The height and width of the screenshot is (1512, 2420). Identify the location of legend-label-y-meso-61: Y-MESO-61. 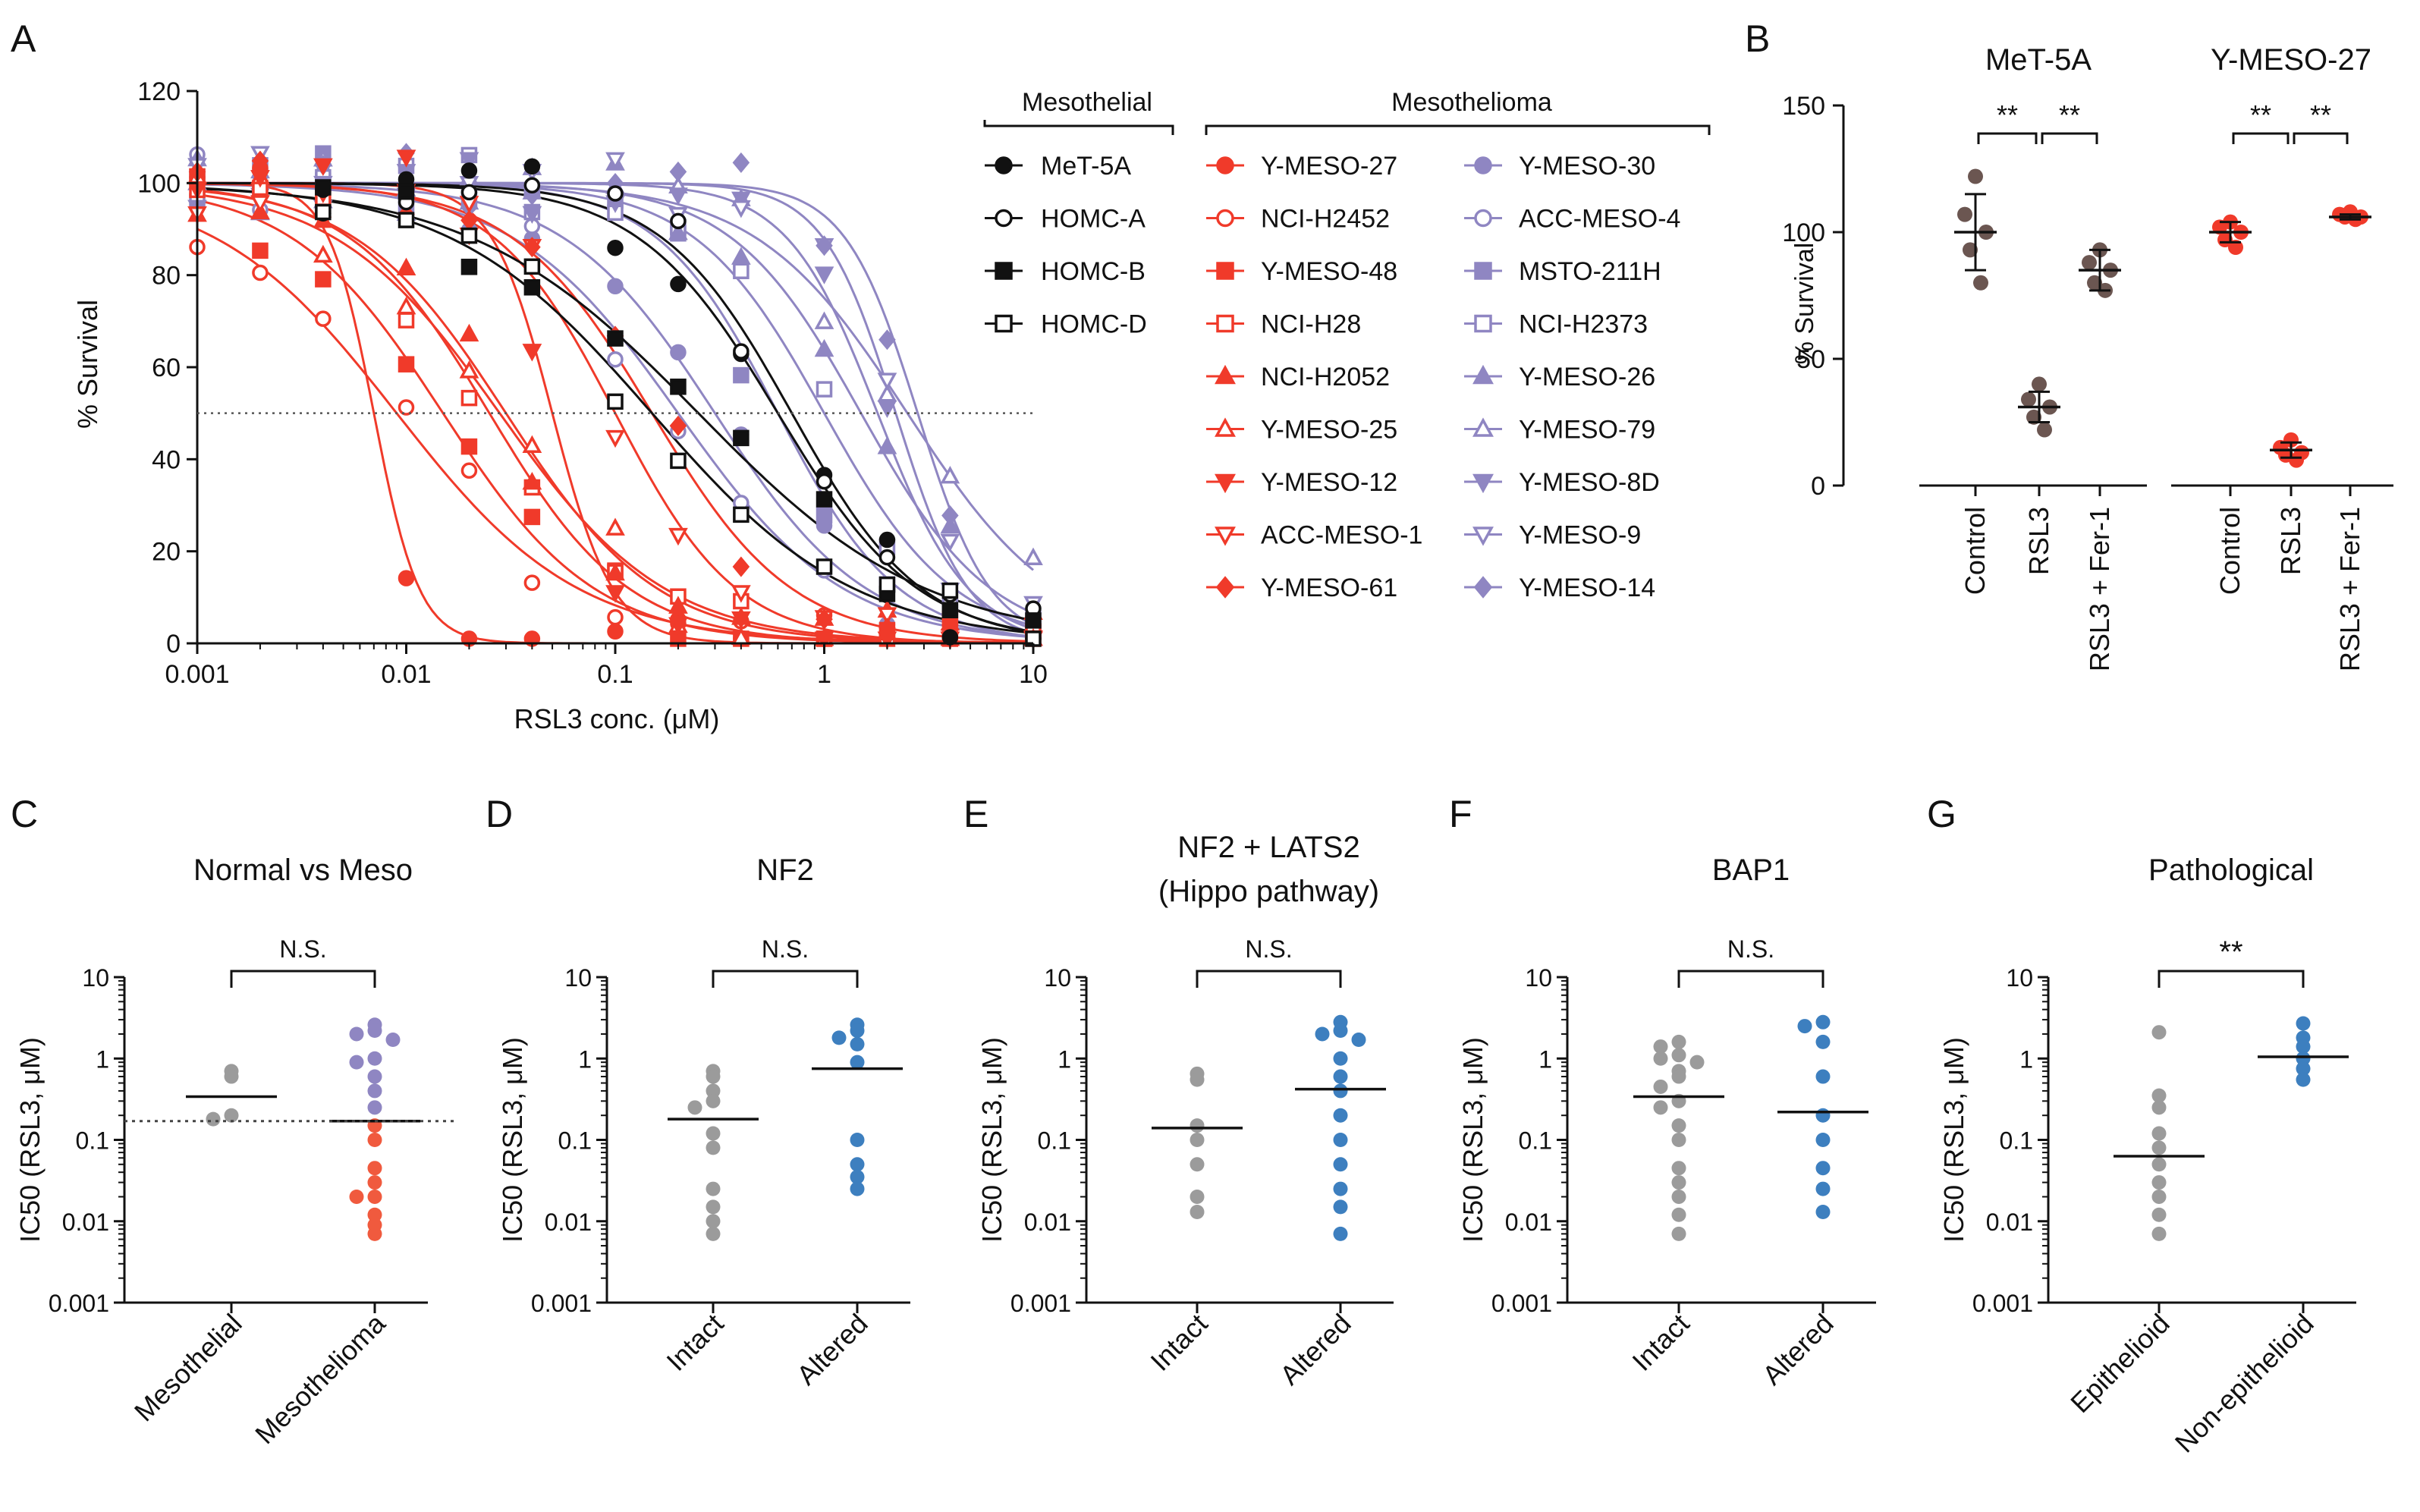
(1329, 588).